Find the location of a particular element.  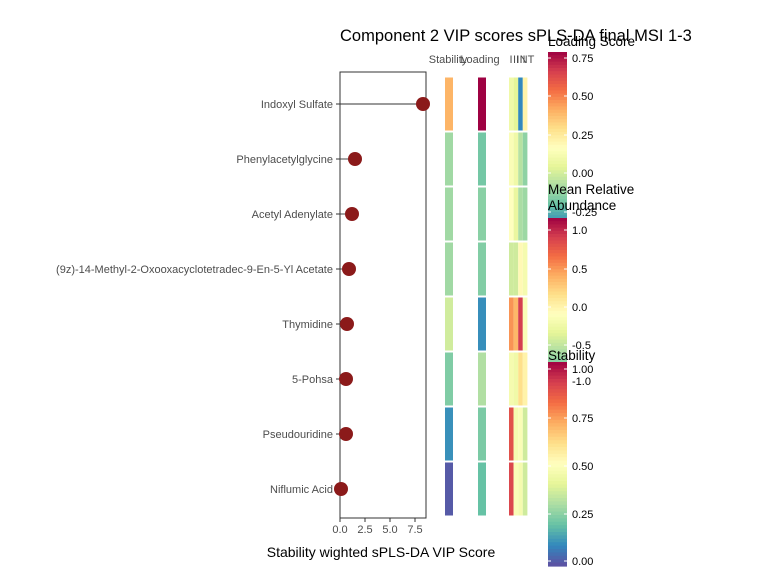

heatmap-column-label: II is located at coordinates (516, 60).